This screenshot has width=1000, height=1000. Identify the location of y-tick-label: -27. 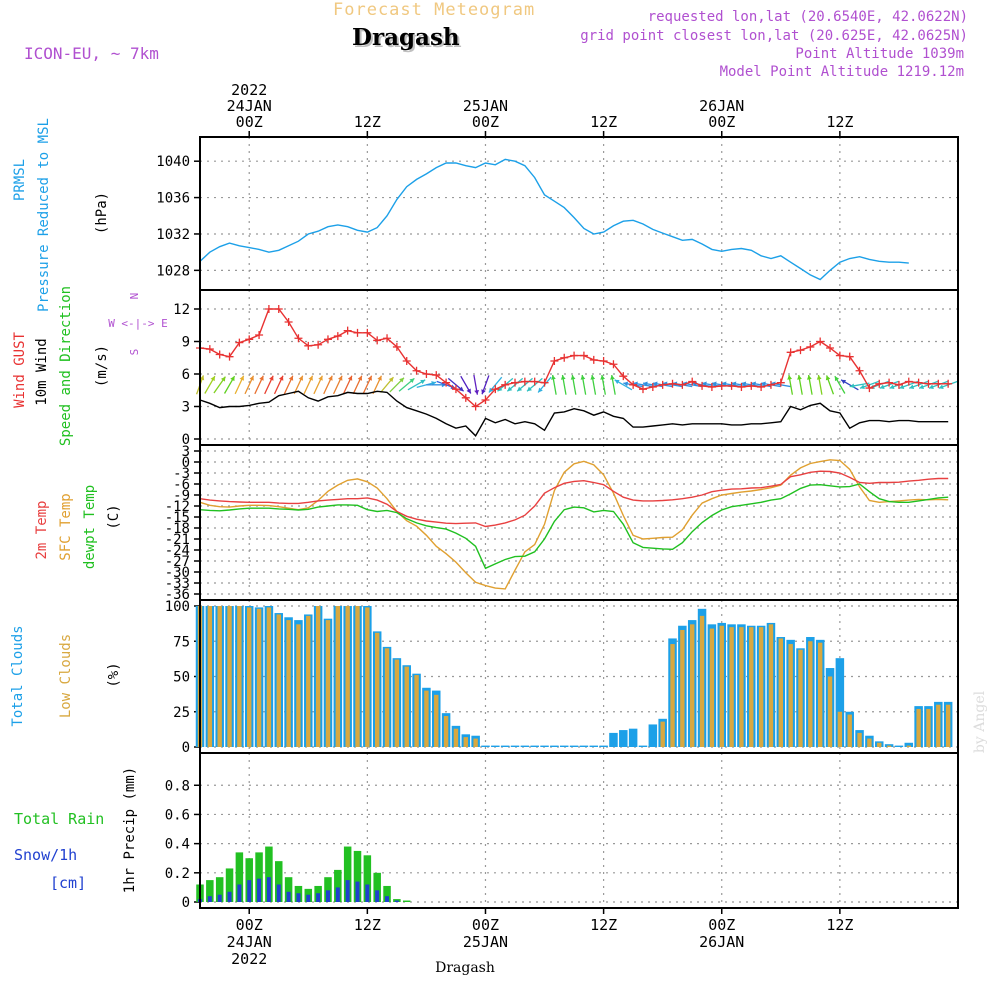
(177, 562).